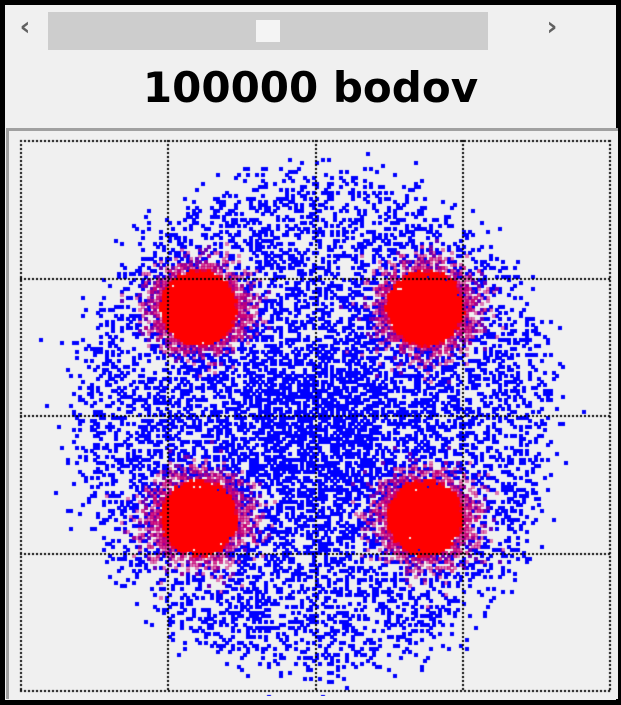 The width and height of the screenshot is (621, 705). What do you see at coordinates (552, 27) in the screenshot?
I see `chevron-right-icon: ›` at bounding box center [552, 27].